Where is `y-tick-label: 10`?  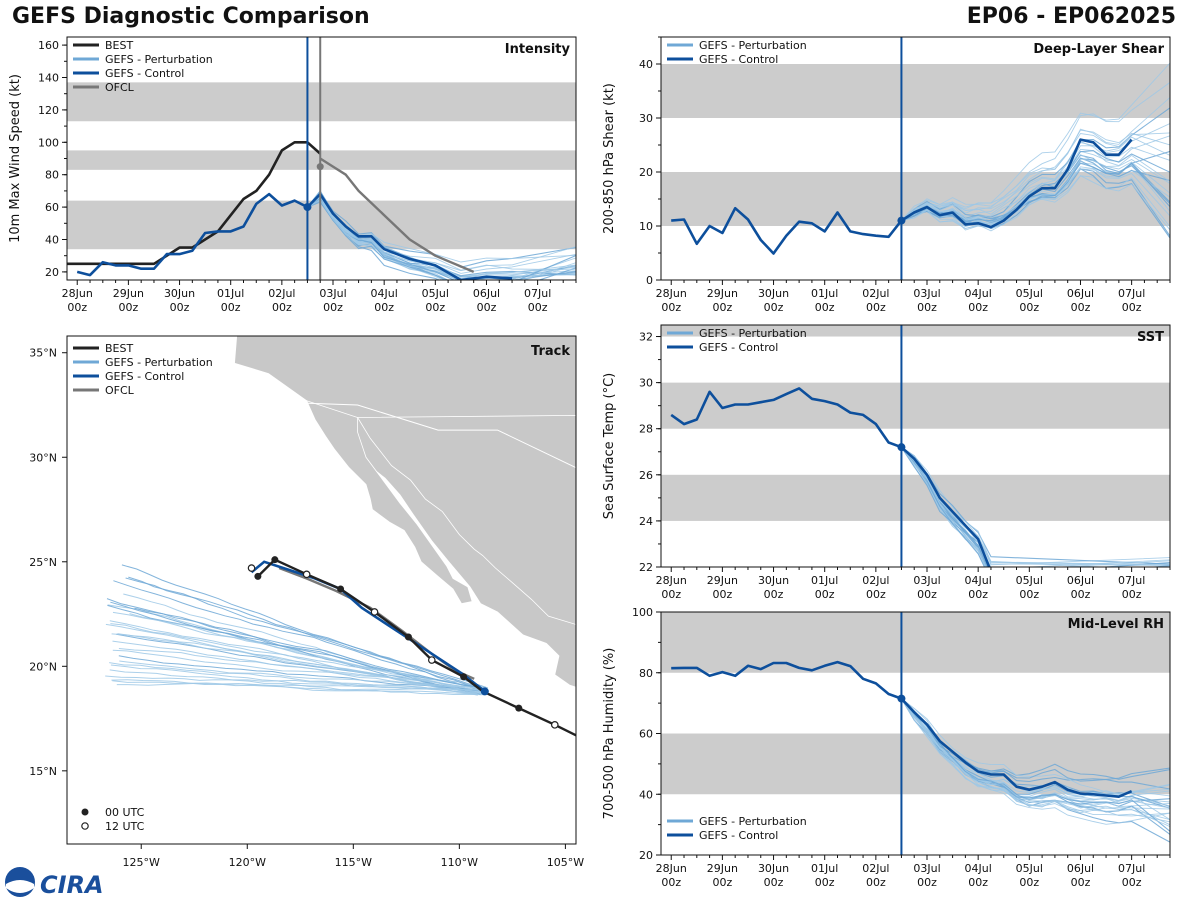 y-tick-label: 10 is located at coordinates (646, 226).